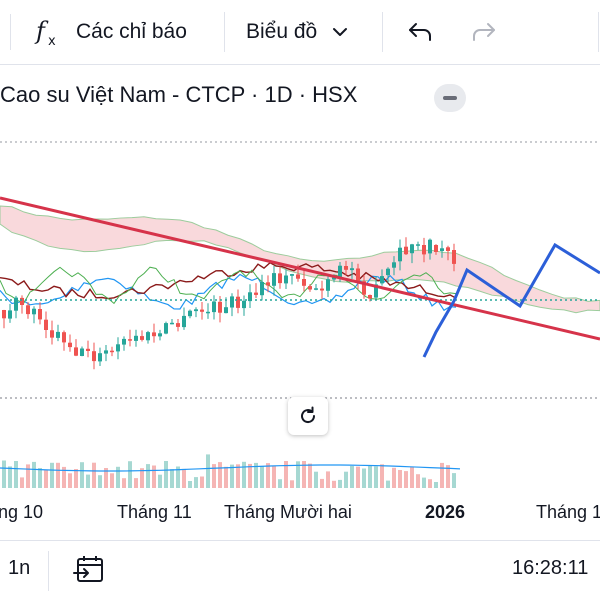  Describe the element at coordinates (308, 416) in the screenshot. I see `reset-chart-button` at that location.